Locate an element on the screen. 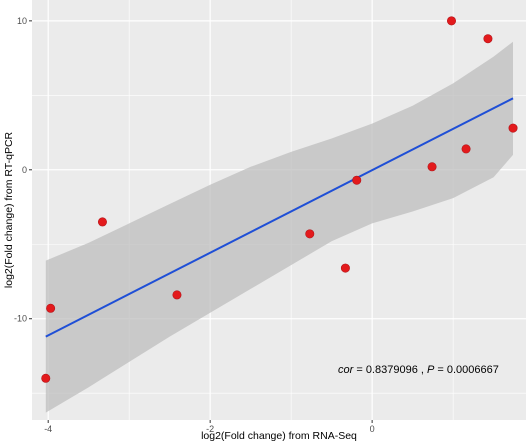 This screenshot has width=529, height=444. y-tick-label: -10 is located at coordinates (20, 319).